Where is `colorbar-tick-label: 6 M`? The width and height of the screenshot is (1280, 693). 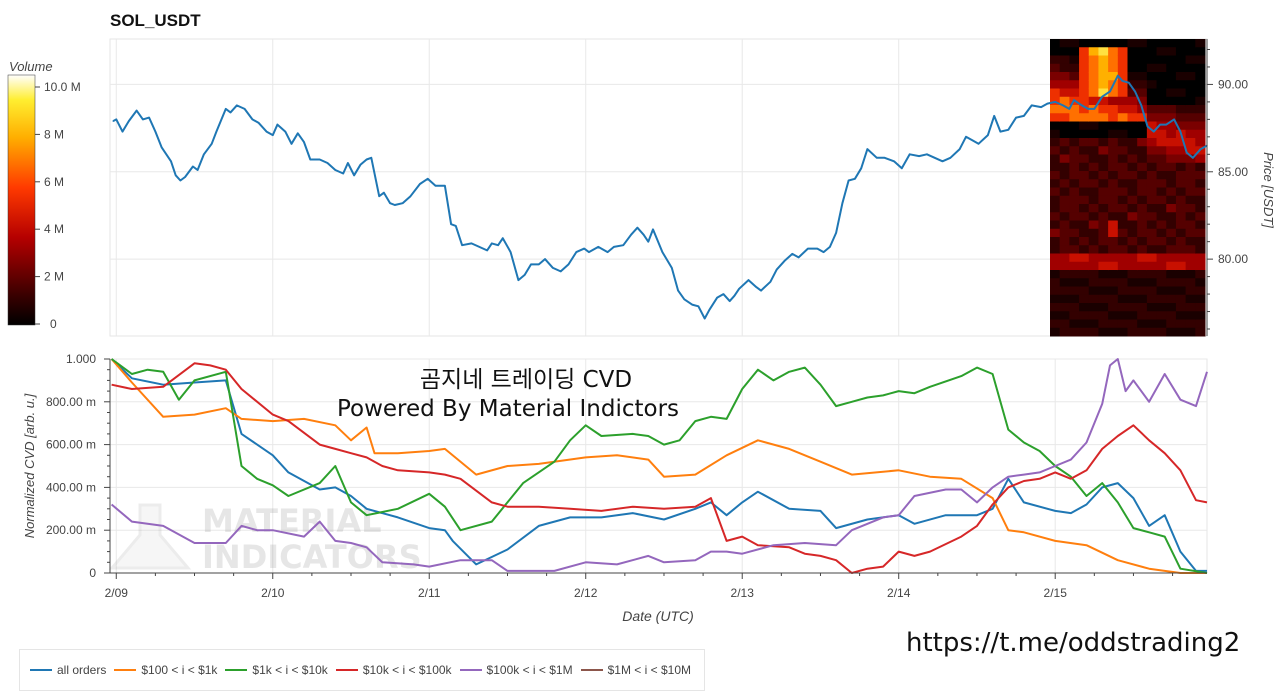 colorbar-tick-label: 6 M is located at coordinates (54, 182).